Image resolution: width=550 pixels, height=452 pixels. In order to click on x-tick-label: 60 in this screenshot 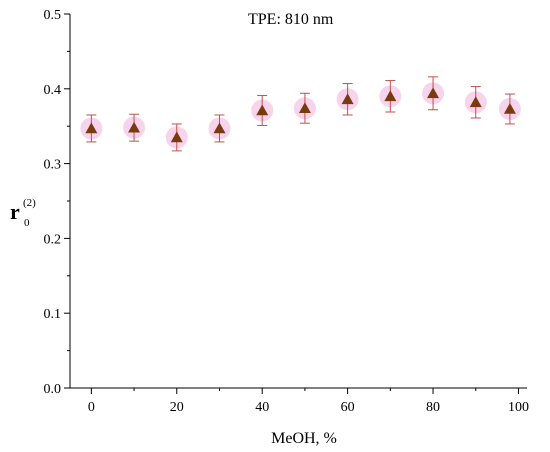, I will do `click(348, 407)`.